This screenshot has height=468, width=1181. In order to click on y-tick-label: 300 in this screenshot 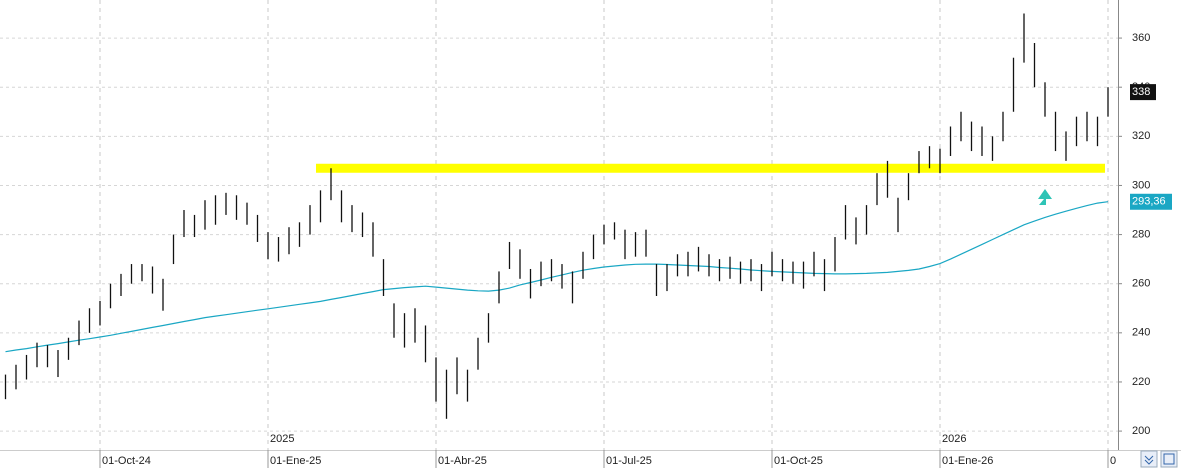, I will do `click(1141, 185)`.